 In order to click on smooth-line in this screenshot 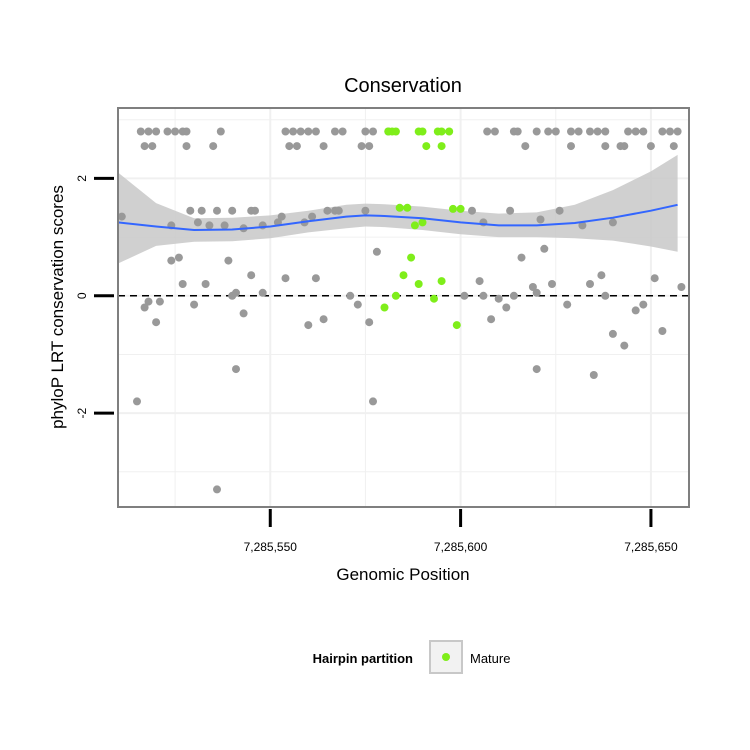, I will do `click(397, 217)`.